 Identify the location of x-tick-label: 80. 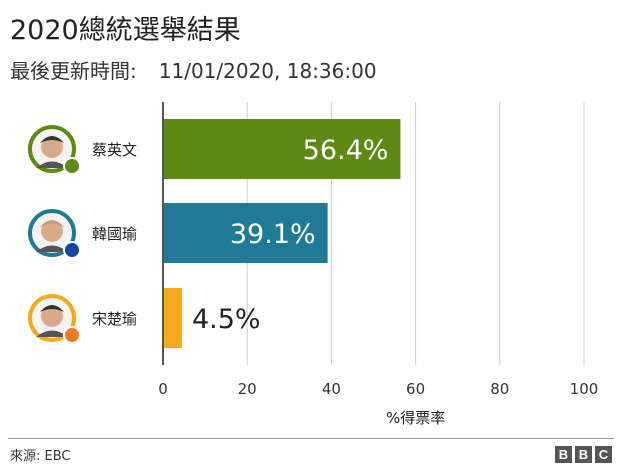
(499, 389).